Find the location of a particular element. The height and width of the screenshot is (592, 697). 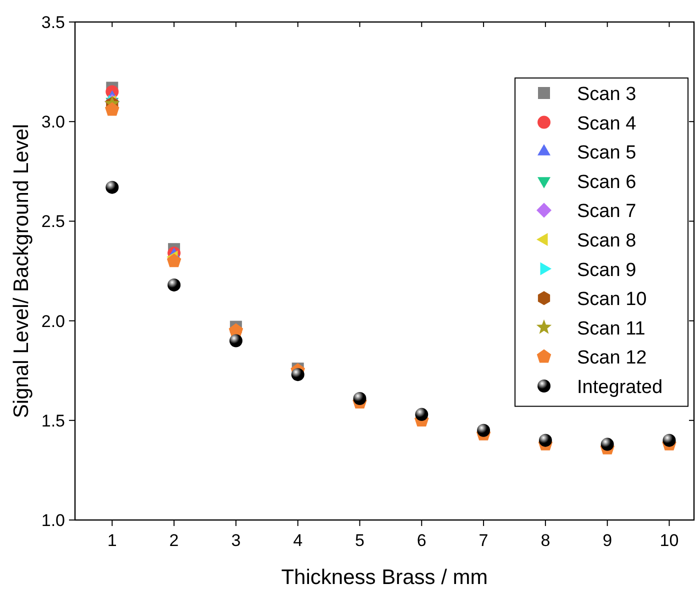

y-tick-label: 1.5 is located at coordinates (53, 420).